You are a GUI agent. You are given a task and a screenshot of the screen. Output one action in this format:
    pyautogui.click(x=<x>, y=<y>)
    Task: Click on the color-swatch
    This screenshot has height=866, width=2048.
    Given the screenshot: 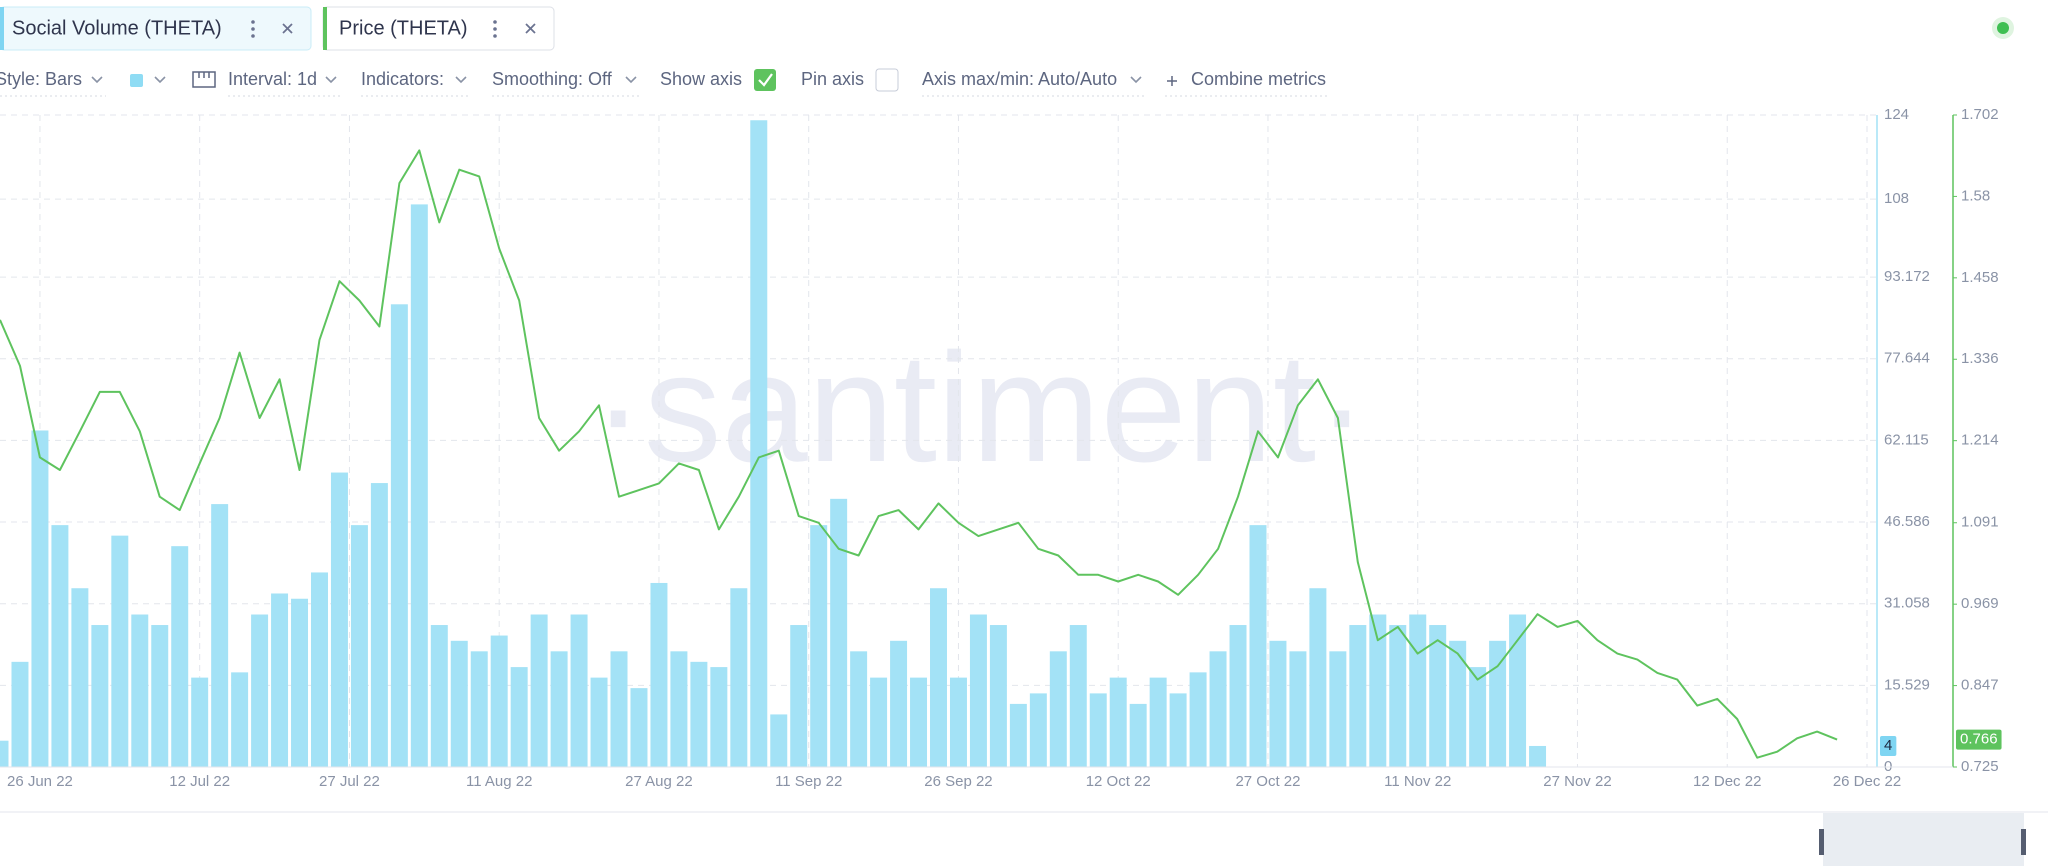 What is the action you would take?
    pyautogui.click(x=136, y=80)
    